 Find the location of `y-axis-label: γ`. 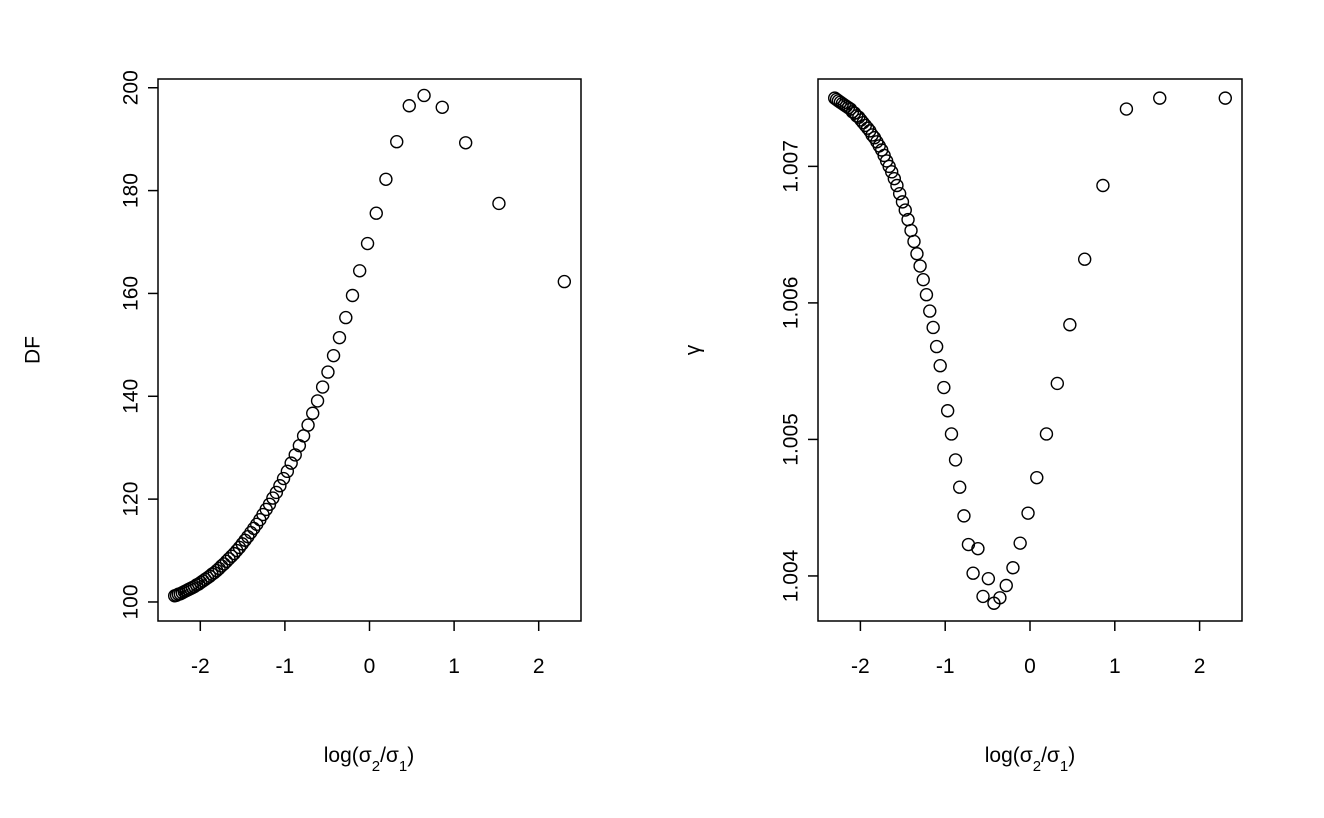

y-axis-label: γ is located at coordinates (693, 349).